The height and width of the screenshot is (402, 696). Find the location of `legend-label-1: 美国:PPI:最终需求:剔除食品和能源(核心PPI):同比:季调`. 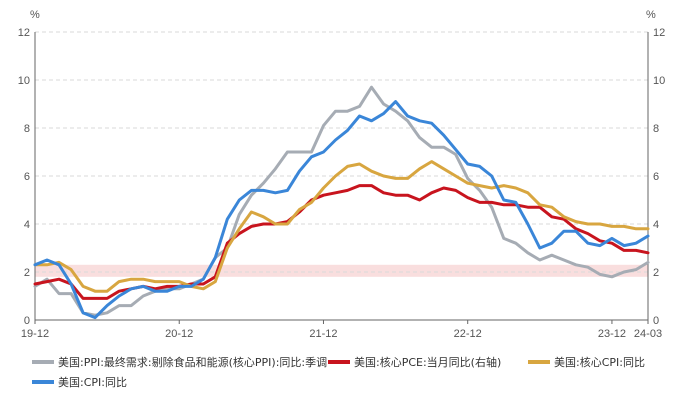

legend-label-1: 美国:PPI:最终需求:剔除食品和能源(核心PPI):同比:季调 is located at coordinates (192, 362).